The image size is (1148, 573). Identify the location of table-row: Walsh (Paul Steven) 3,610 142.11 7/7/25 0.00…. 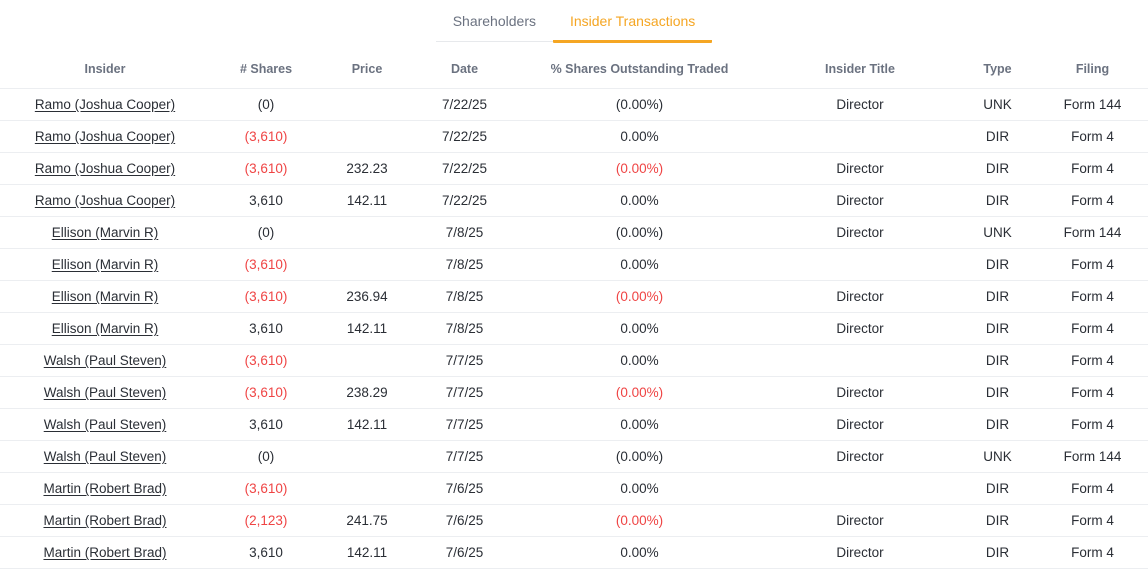
(574, 424).